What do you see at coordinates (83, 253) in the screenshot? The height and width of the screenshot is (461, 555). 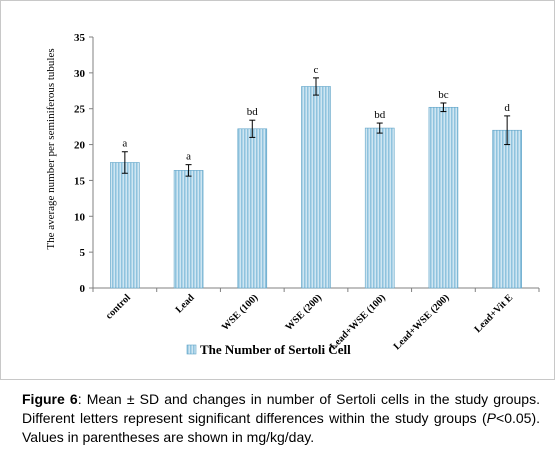 I see `y-tick-label: 5` at bounding box center [83, 253].